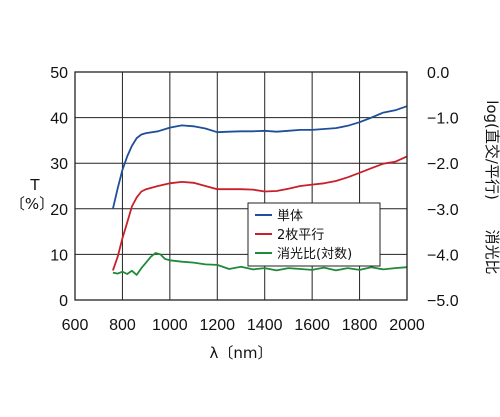 This screenshot has width=500, height=417. Describe the element at coordinates (443, 255) in the screenshot. I see `y-right-tick-label: −4.0` at that location.